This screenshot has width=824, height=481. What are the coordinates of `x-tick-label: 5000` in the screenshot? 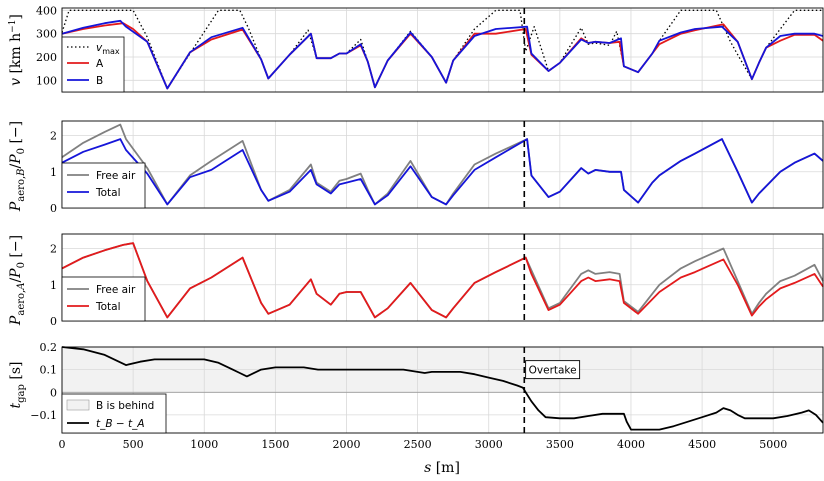 It's located at (773, 444).